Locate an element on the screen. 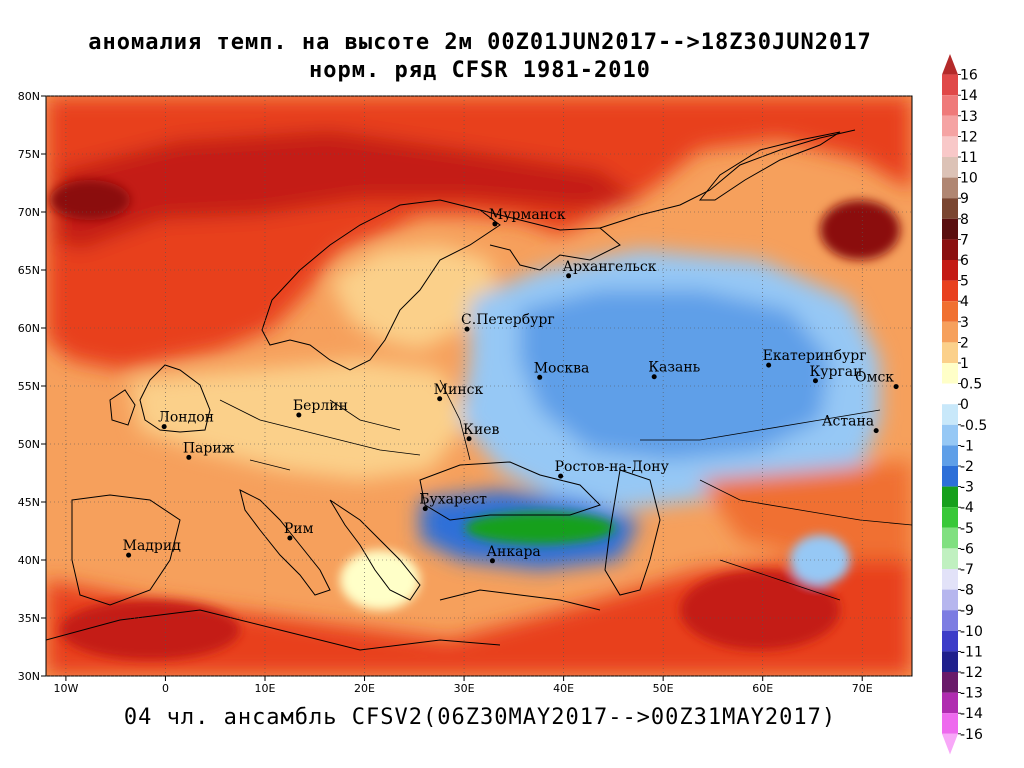 The image size is (1024, 768). warm-spot-north-africa is located at coordinates (150, 630).